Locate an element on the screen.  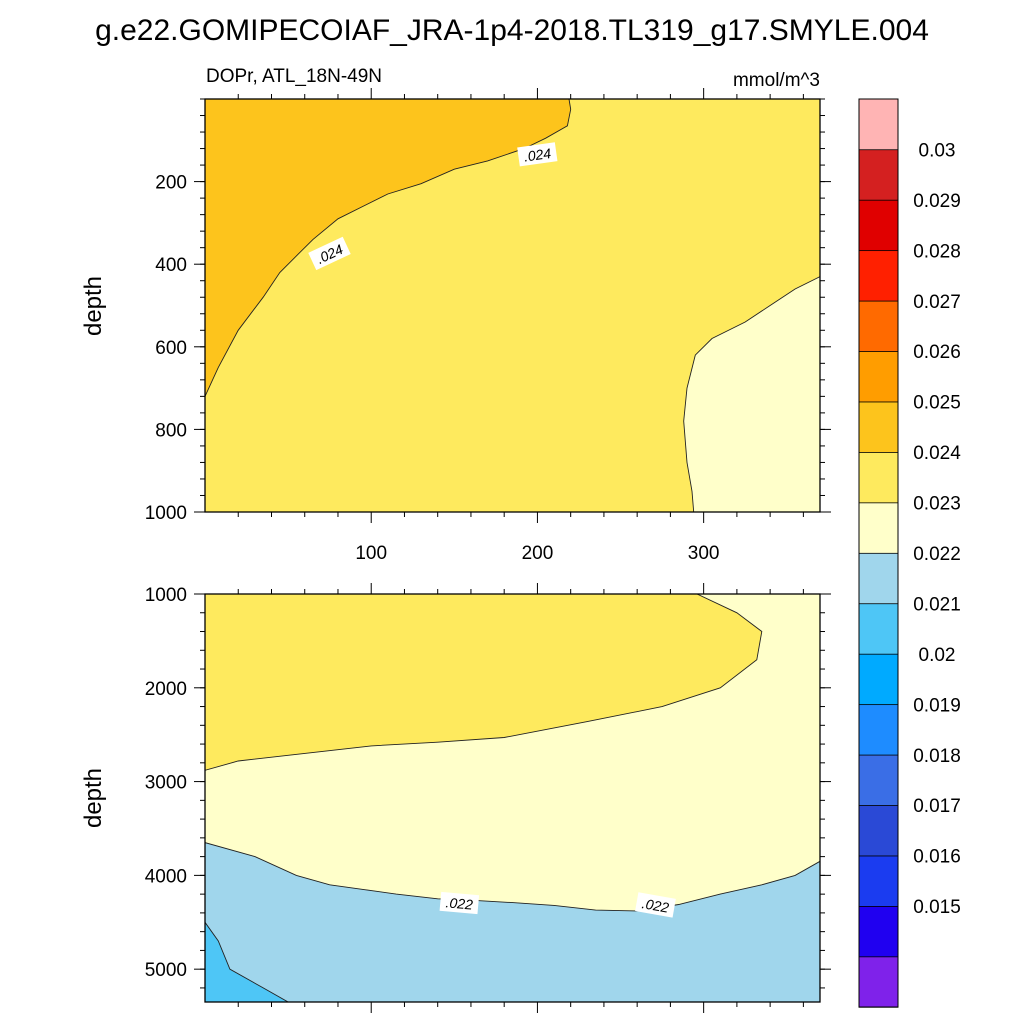
upper-subtitle-units: mmol/m^3 is located at coordinates (776, 80).